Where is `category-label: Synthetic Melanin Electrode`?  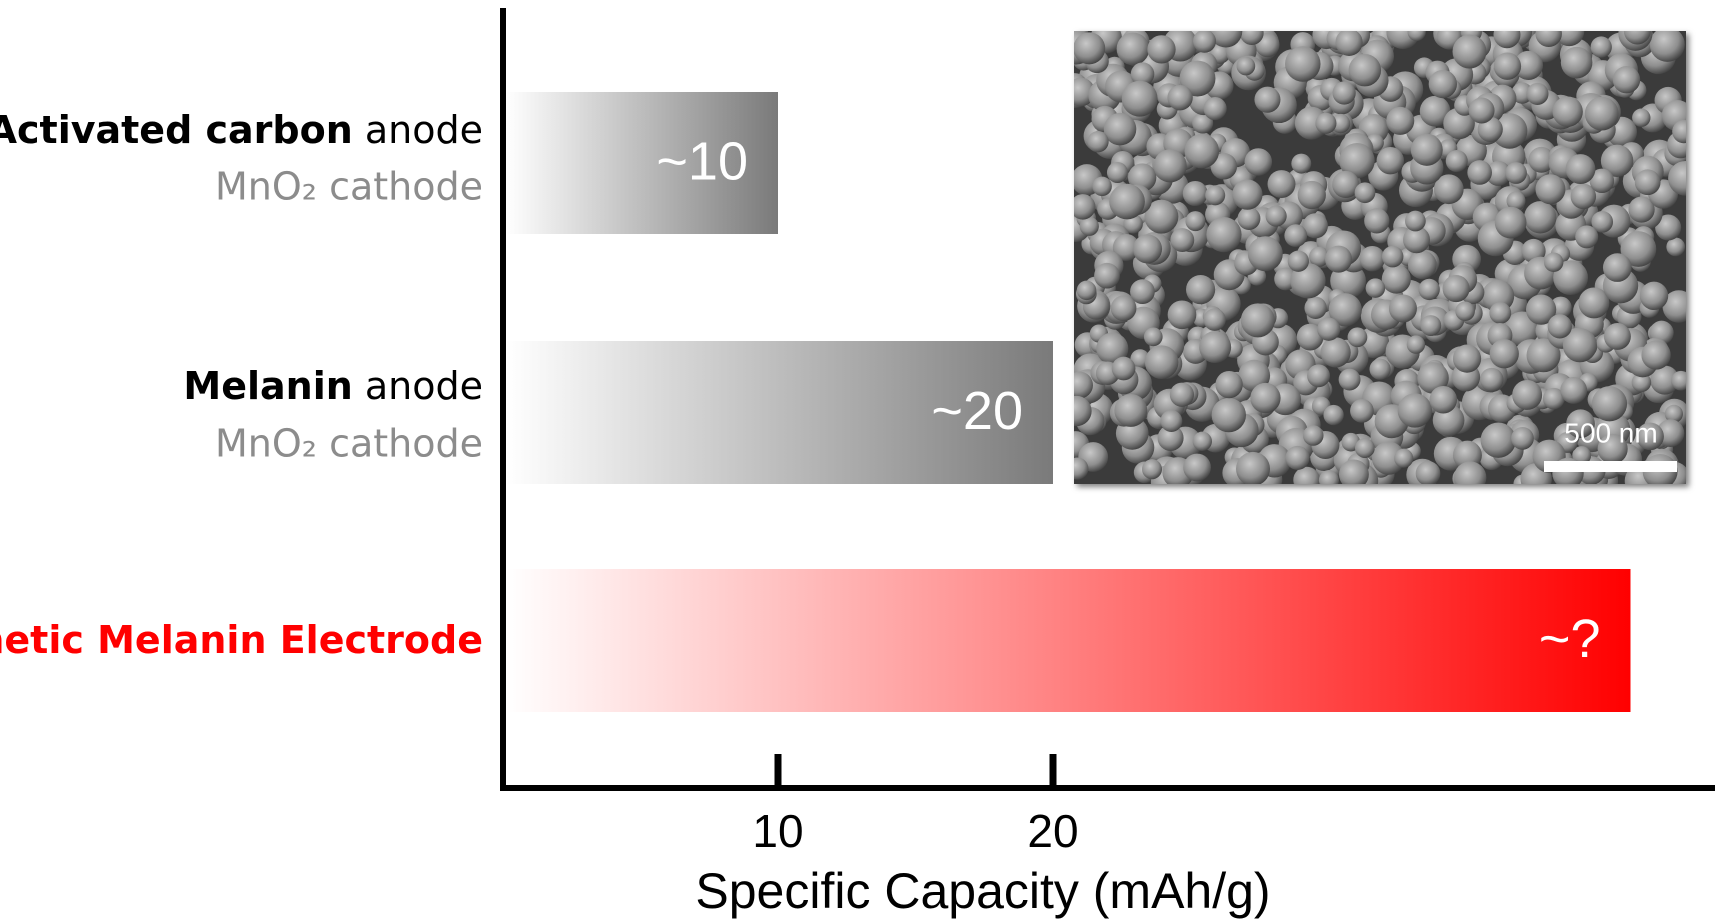
category-label: Synthetic Melanin Electrode is located at coordinates (241, 640).